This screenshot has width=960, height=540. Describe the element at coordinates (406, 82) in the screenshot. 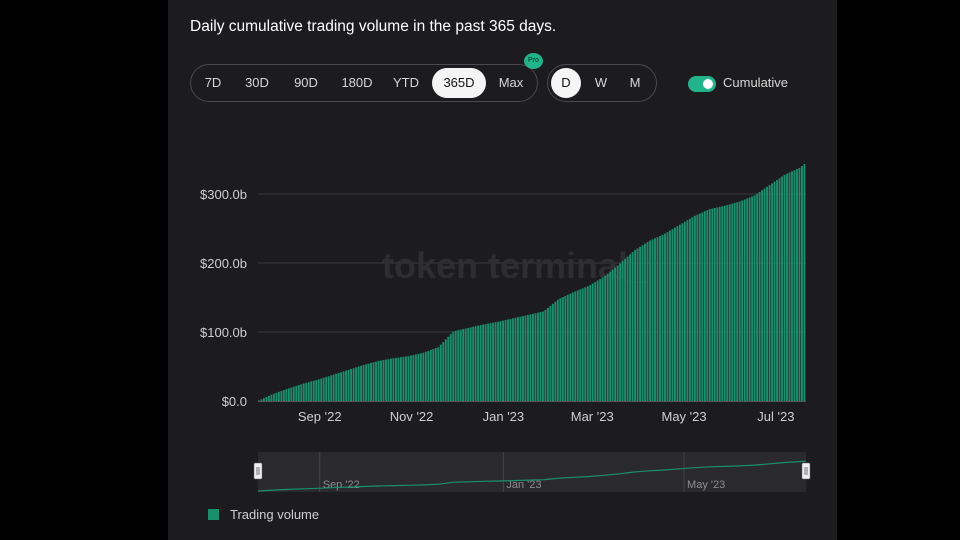

I see `range-ytd-button: YTD` at that location.